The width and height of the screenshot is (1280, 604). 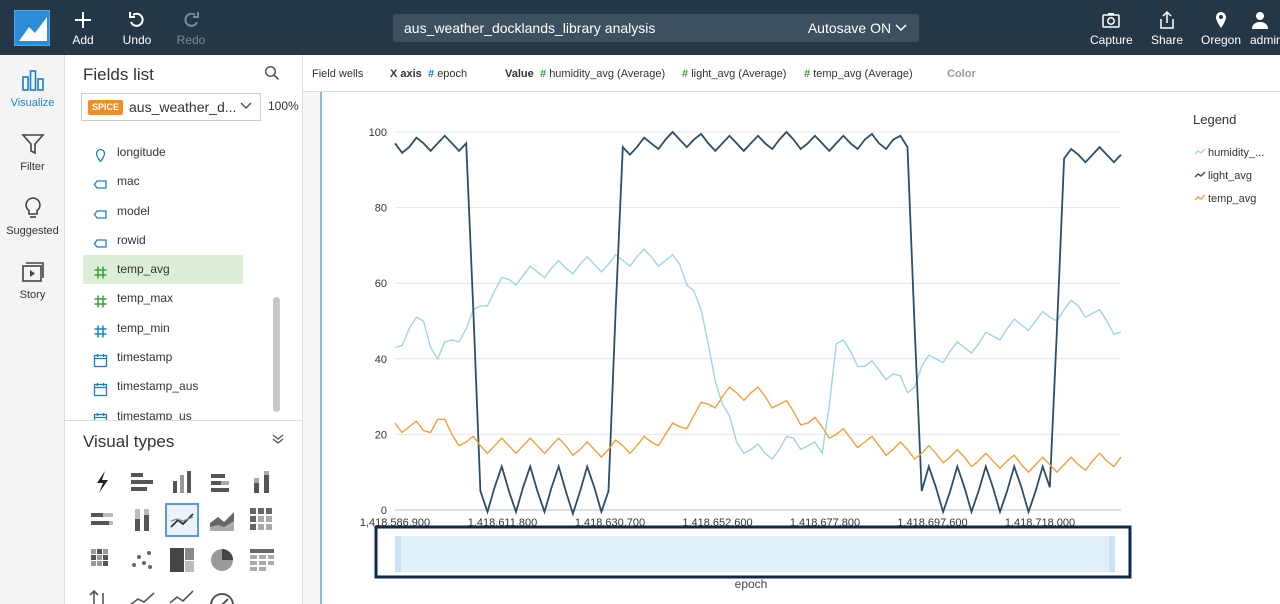 I want to click on nav-visualize: Visualize, so click(x=32, y=88).